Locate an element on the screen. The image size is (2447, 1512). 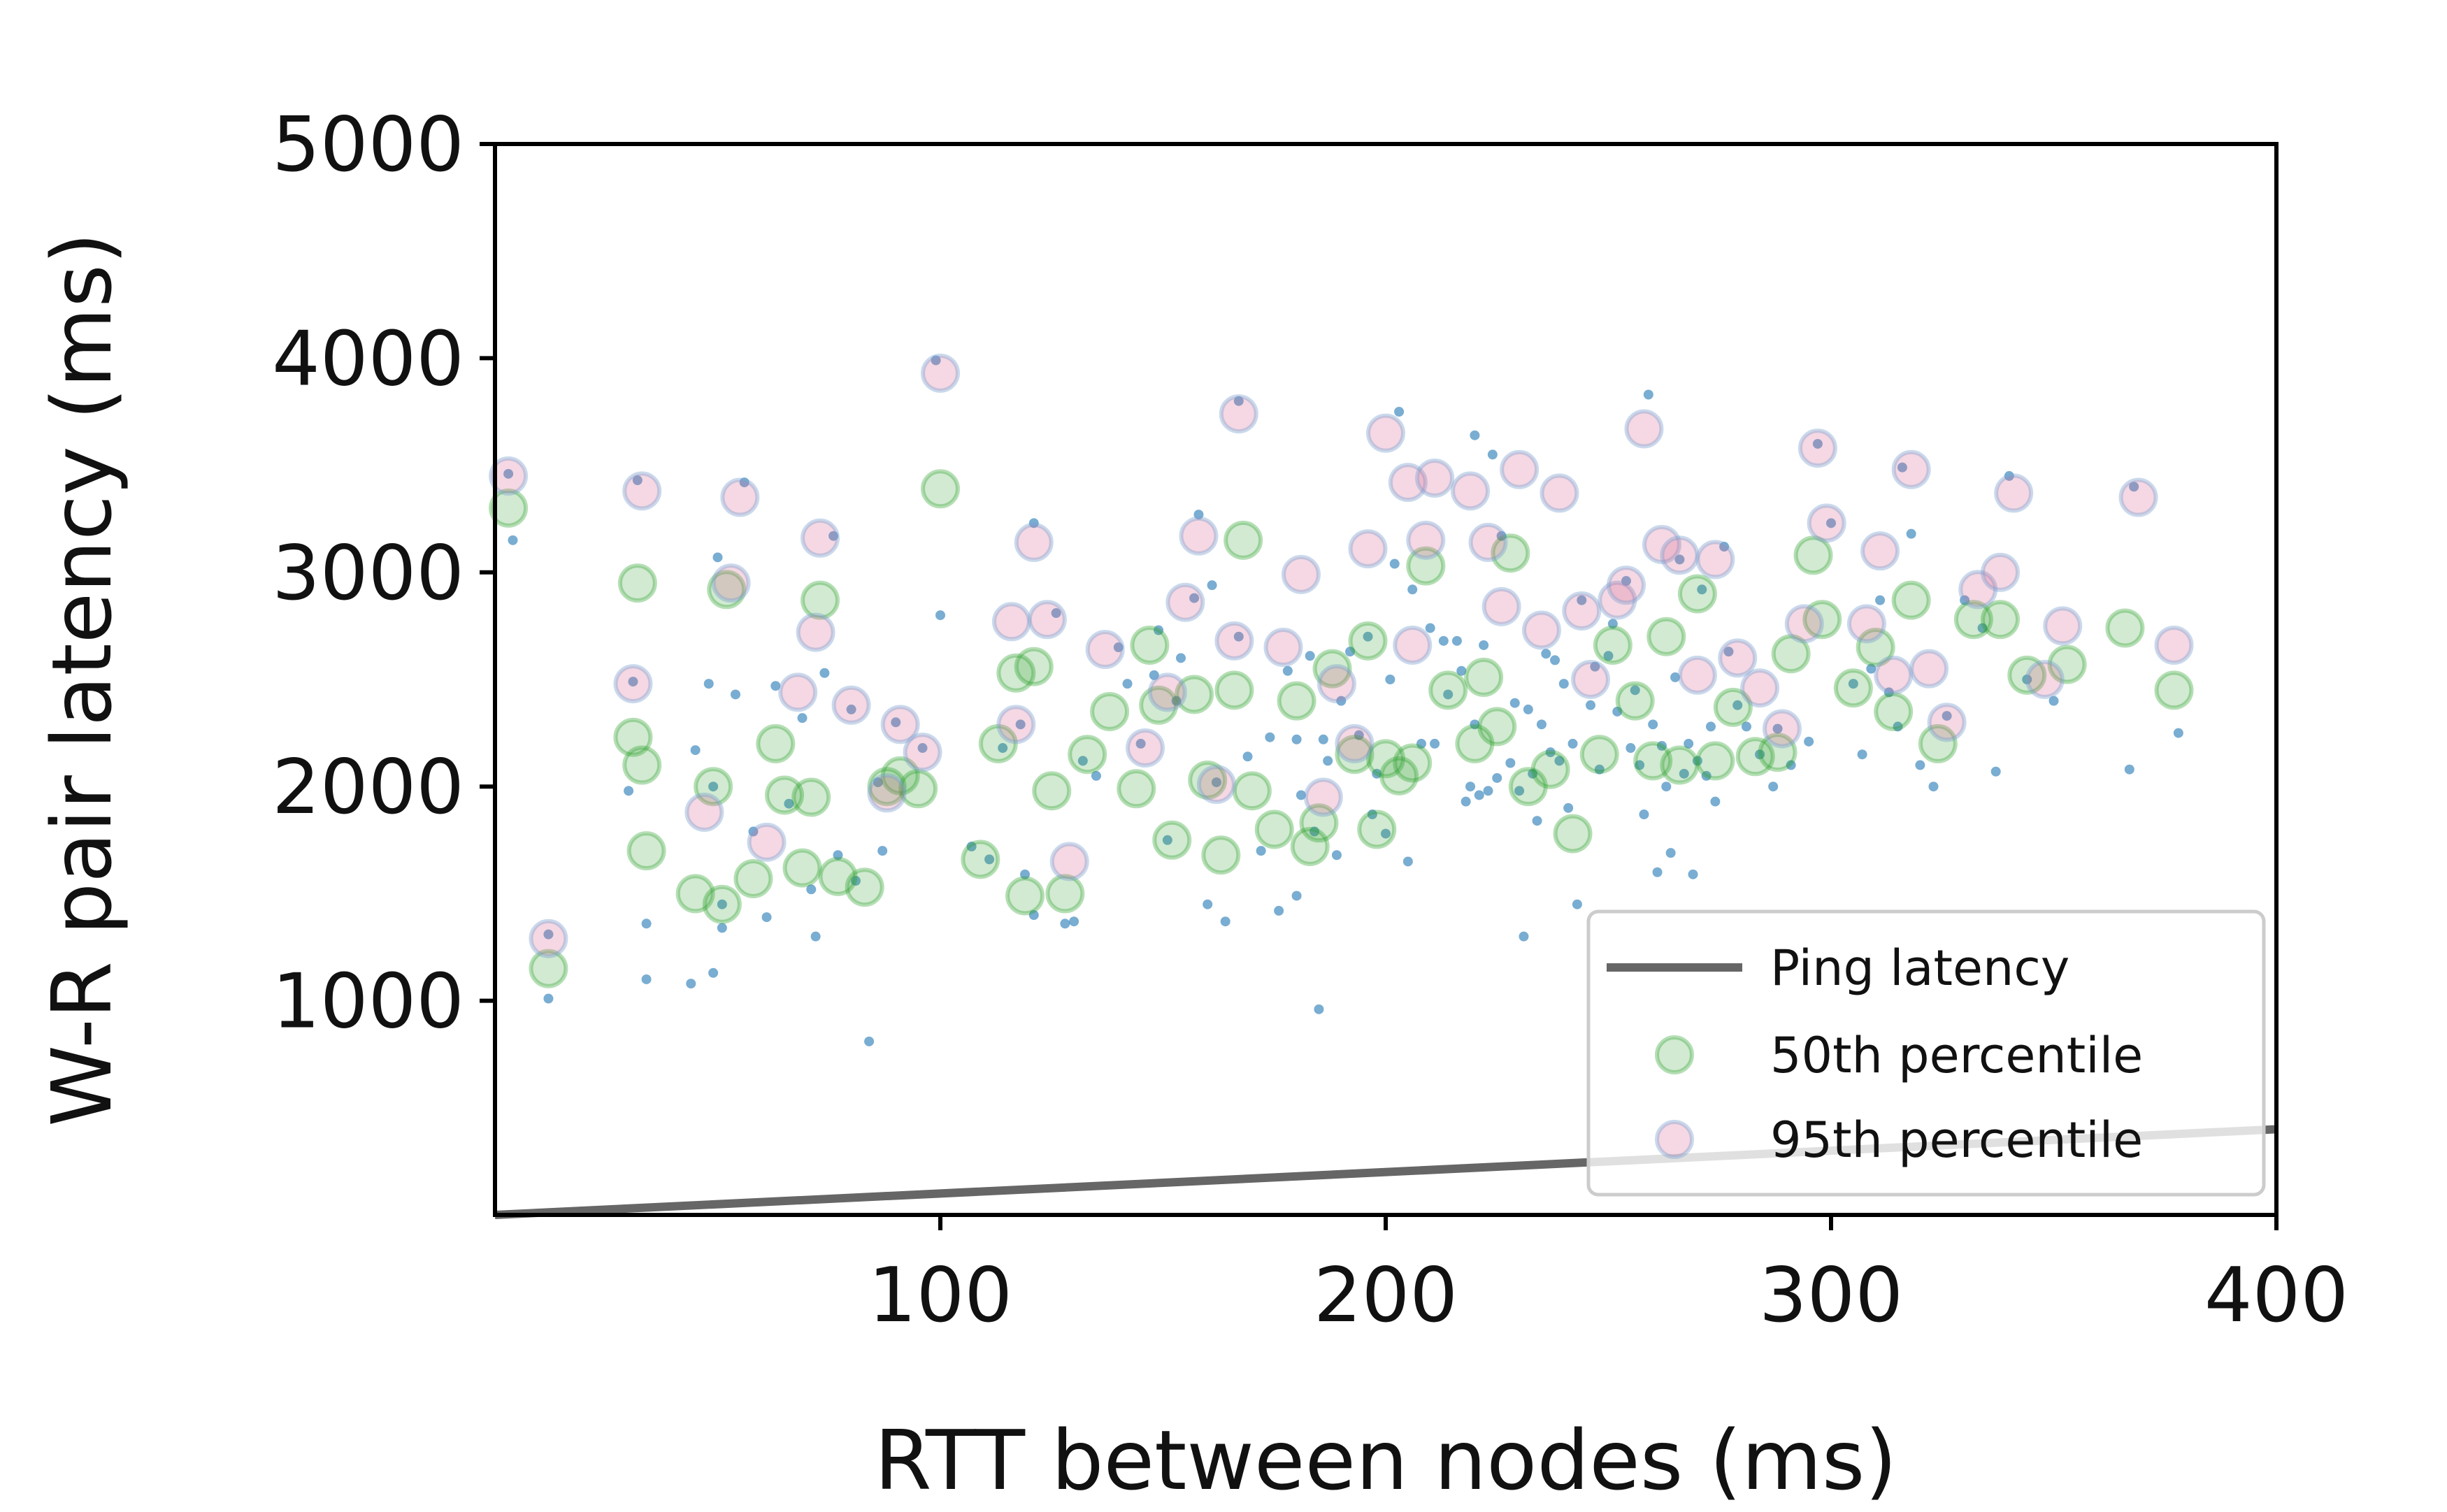
x-tick-label: 100 is located at coordinates (940, 1295).